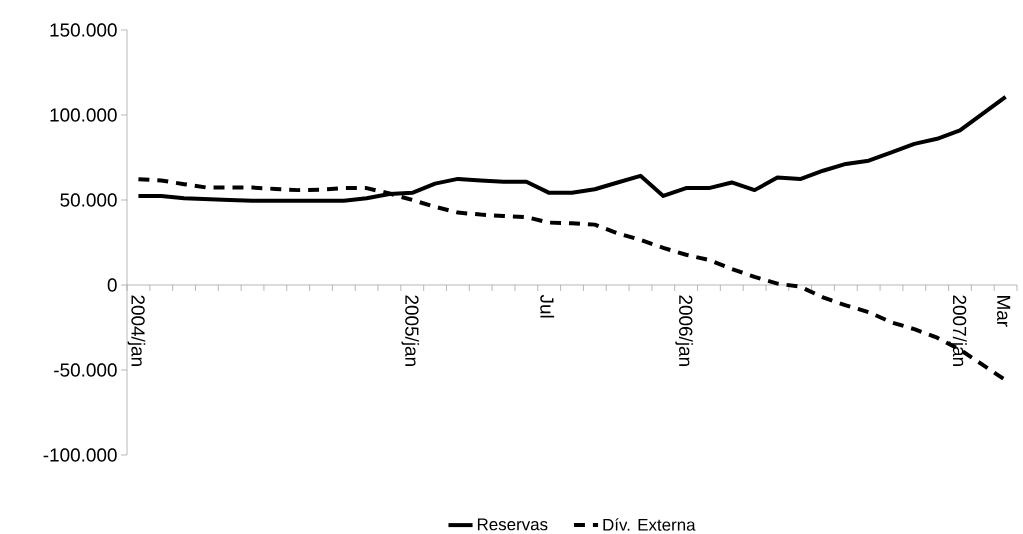 This screenshot has width=1023, height=534. What do you see at coordinates (88, 200) in the screenshot?
I see `y-tick-label: 50.000` at bounding box center [88, 200].